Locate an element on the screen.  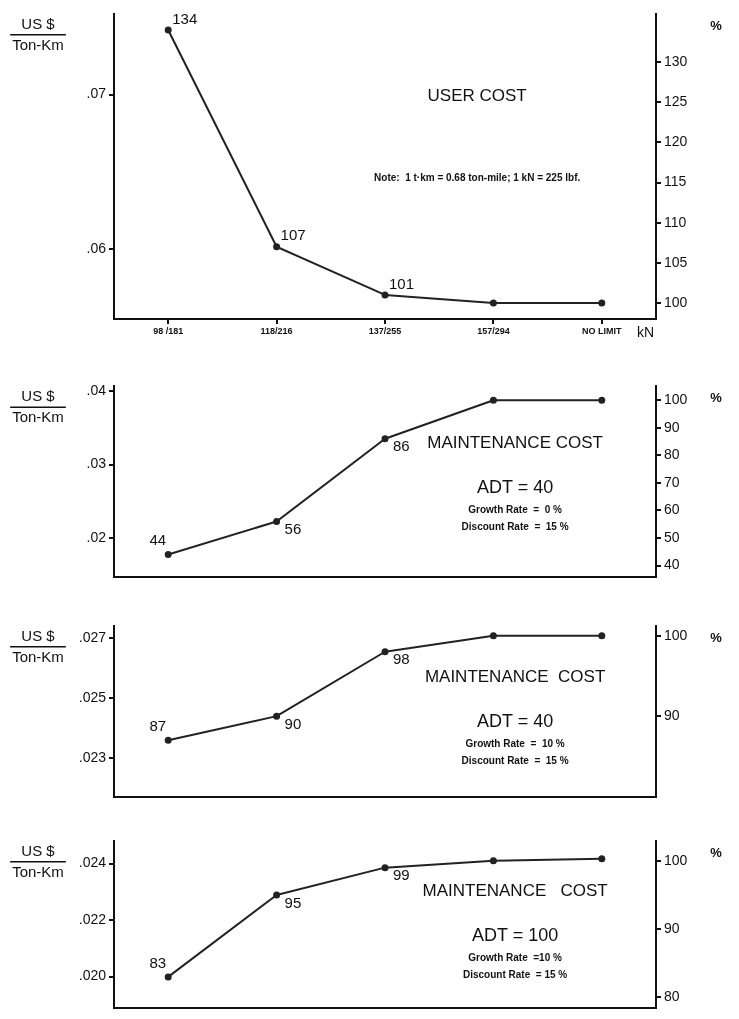
y-tick-label: .023 is located at coordinates (92, 756).